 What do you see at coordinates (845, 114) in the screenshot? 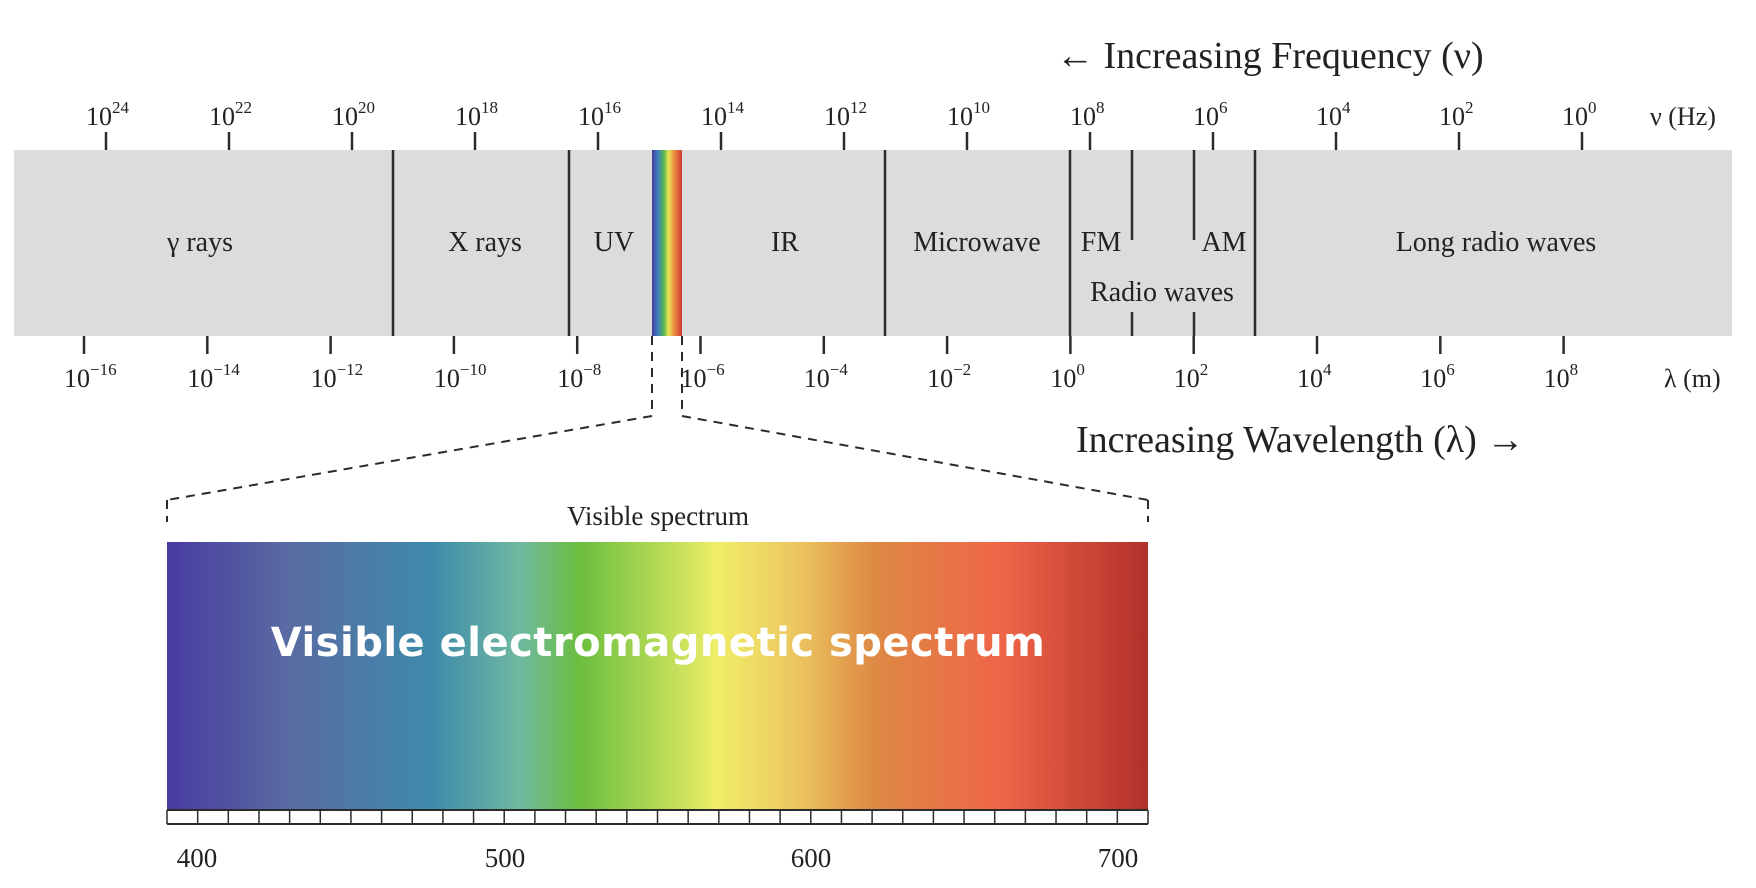
I see `frequency-tick-label: 10¹²` at bounding box center [845, 114].